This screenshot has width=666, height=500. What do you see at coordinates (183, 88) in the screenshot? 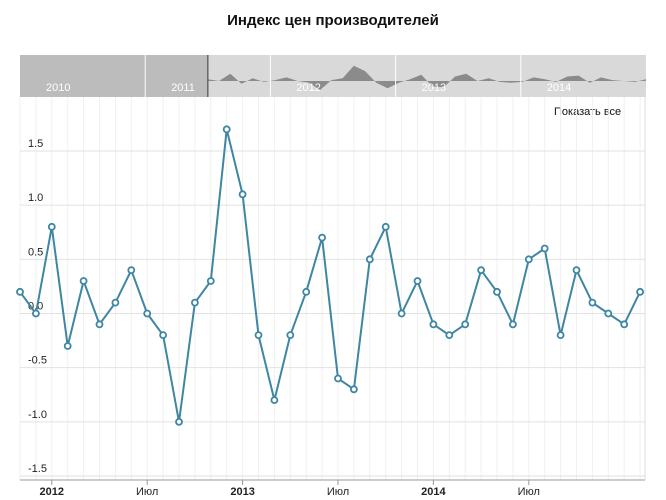
I see `navigator-year-label: 2011` at bounding box center [183, 88].